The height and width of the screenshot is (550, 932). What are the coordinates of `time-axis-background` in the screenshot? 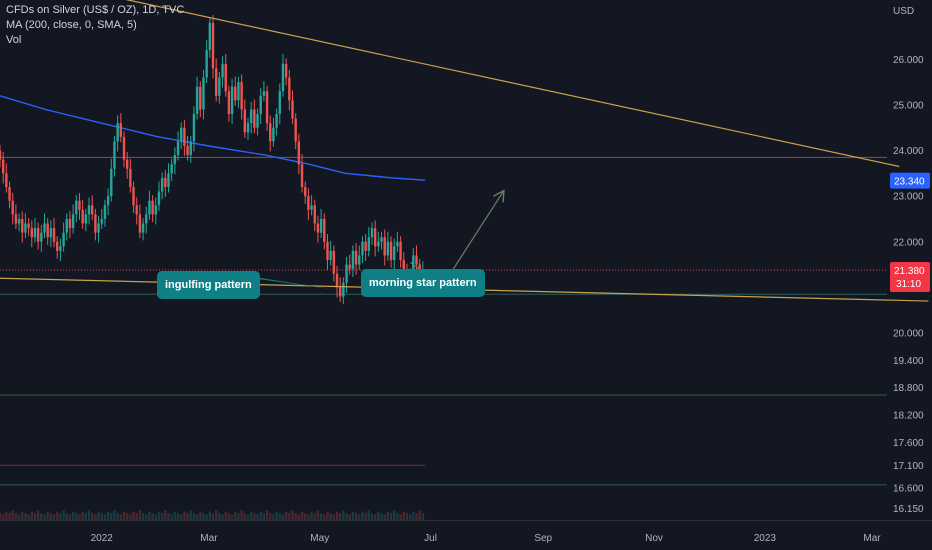 It's located at (466, 535).